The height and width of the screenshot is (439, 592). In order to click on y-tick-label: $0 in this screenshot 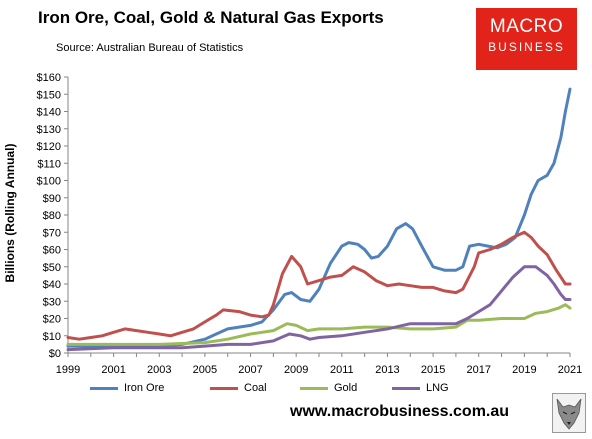, I will do `click(55, 354)`.